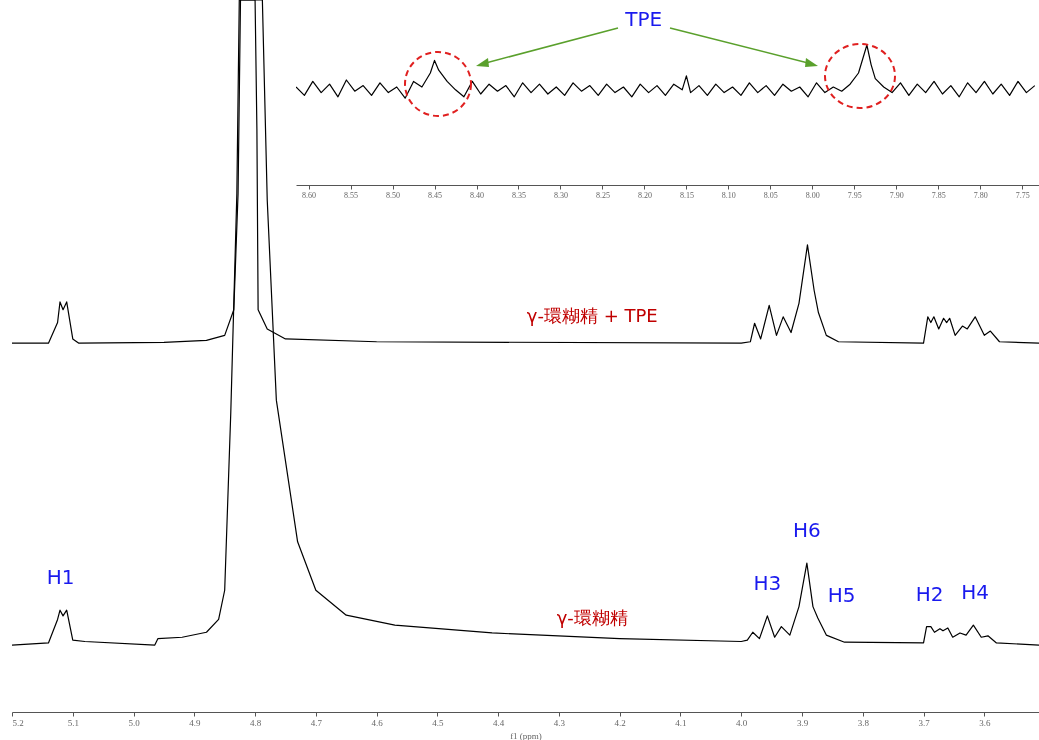 The height and width of the screenshot is (740, 1039). I want to click on x-tick-label: 7.80, so click(980, 195).